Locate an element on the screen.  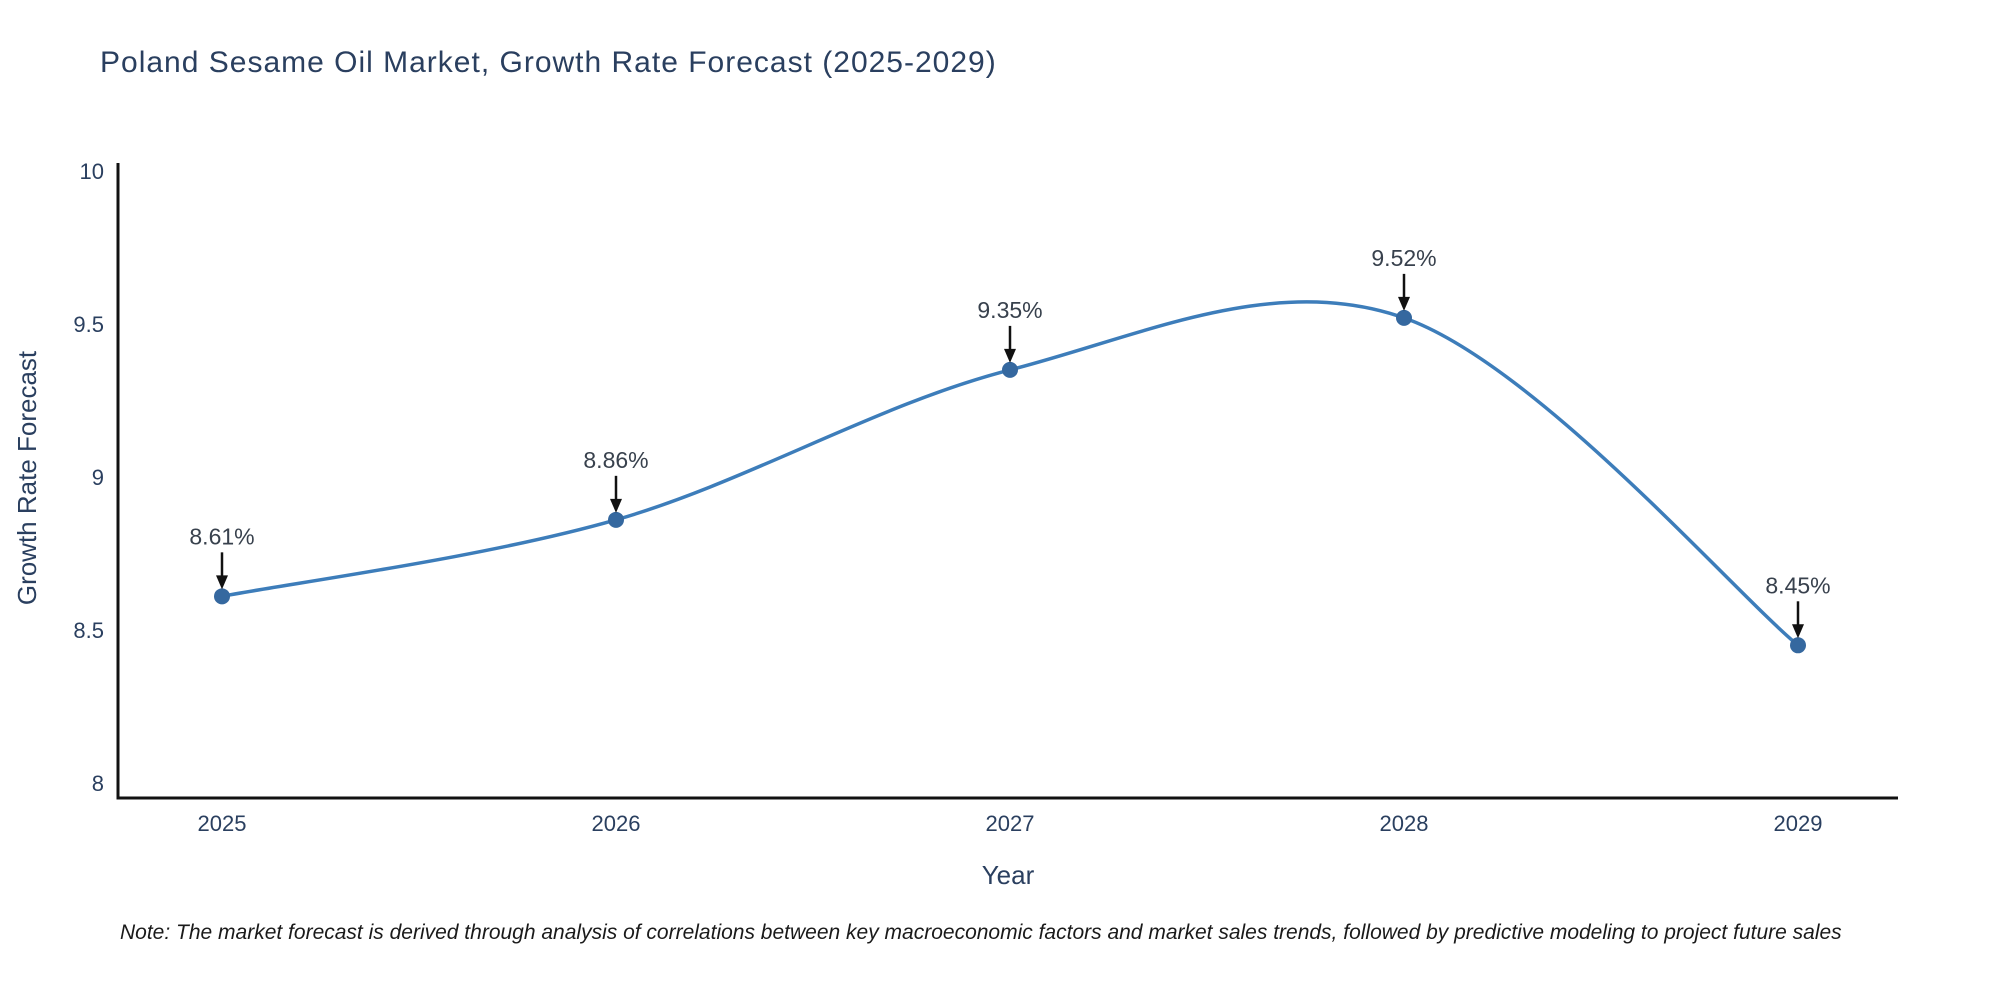
x-axis-tick-labels: 2025 2026 2027 2028 2029 is located at coordinates (1010, 823).